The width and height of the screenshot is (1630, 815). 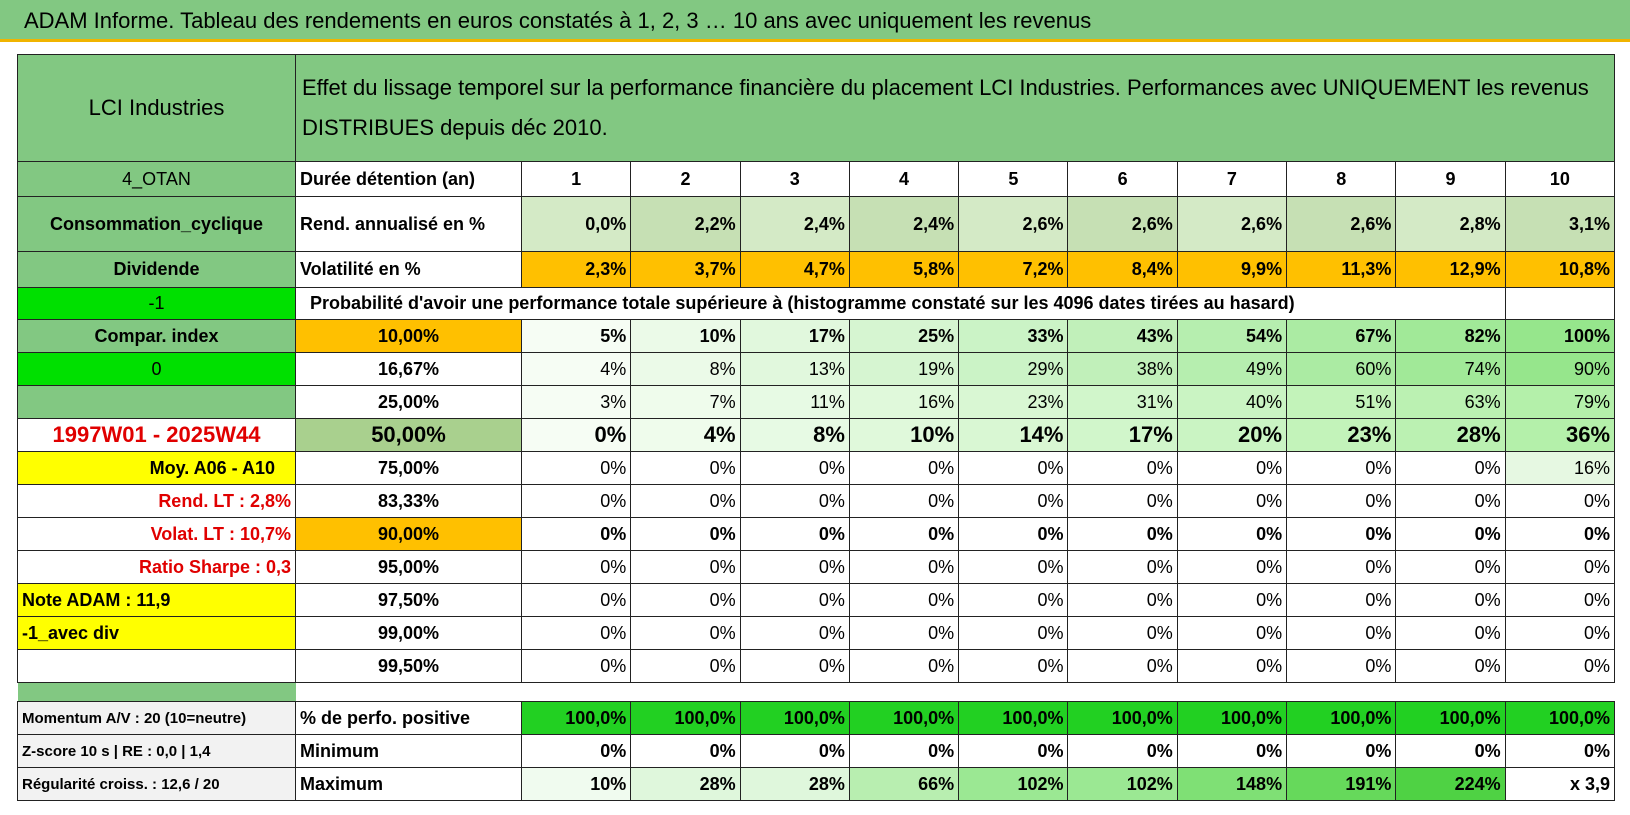 What do you see at coordinates (1122, 402) in the screenshot?
I see `value-cell: 31%` at bounding box center [1122, 402].